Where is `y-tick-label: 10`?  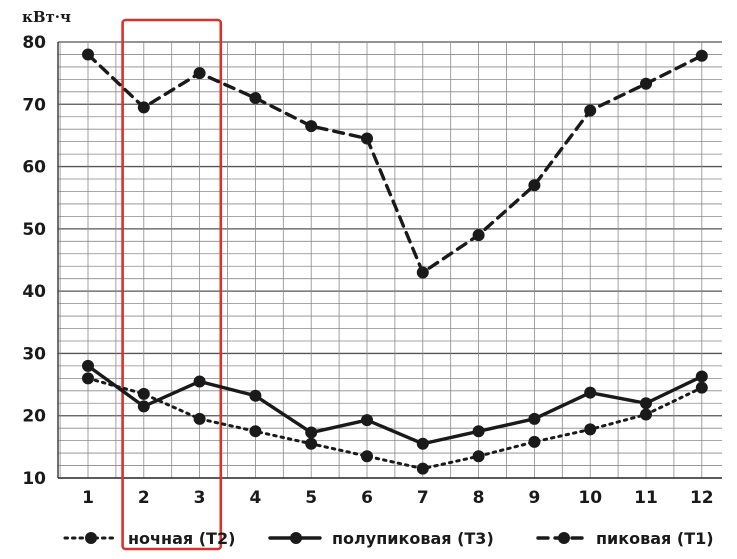 y-tick-label: 10 is located at coordinates (34, 479).